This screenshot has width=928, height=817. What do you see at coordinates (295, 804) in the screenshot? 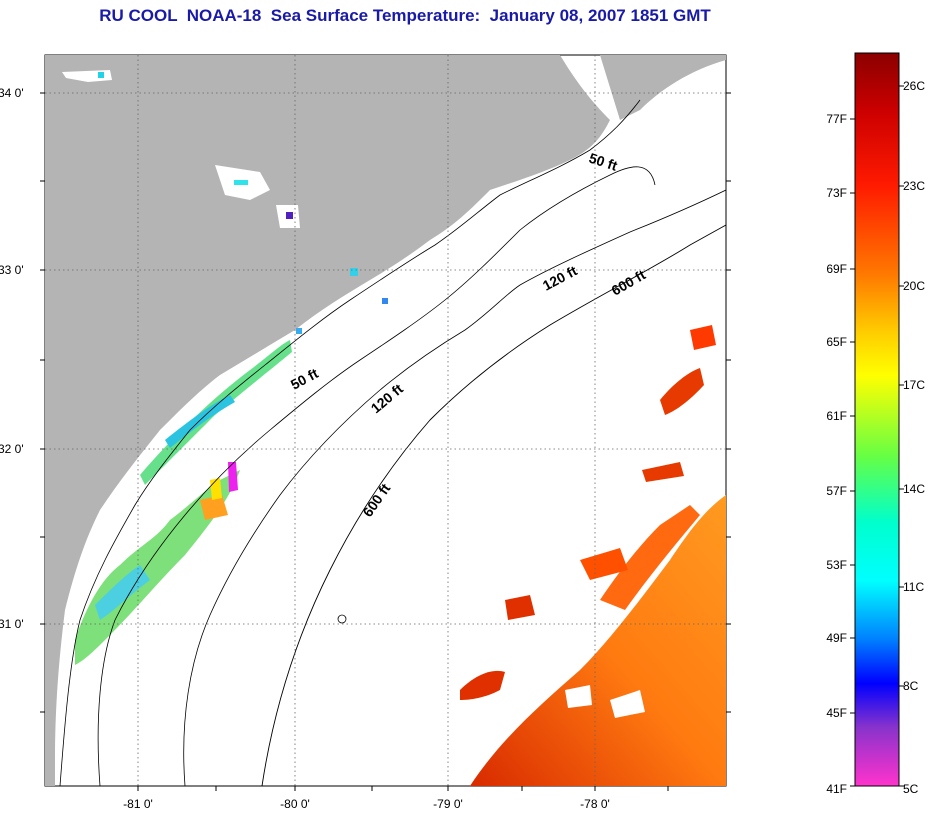
I see `lon-label-80: -80 0'` at bounding box center [295, 804].